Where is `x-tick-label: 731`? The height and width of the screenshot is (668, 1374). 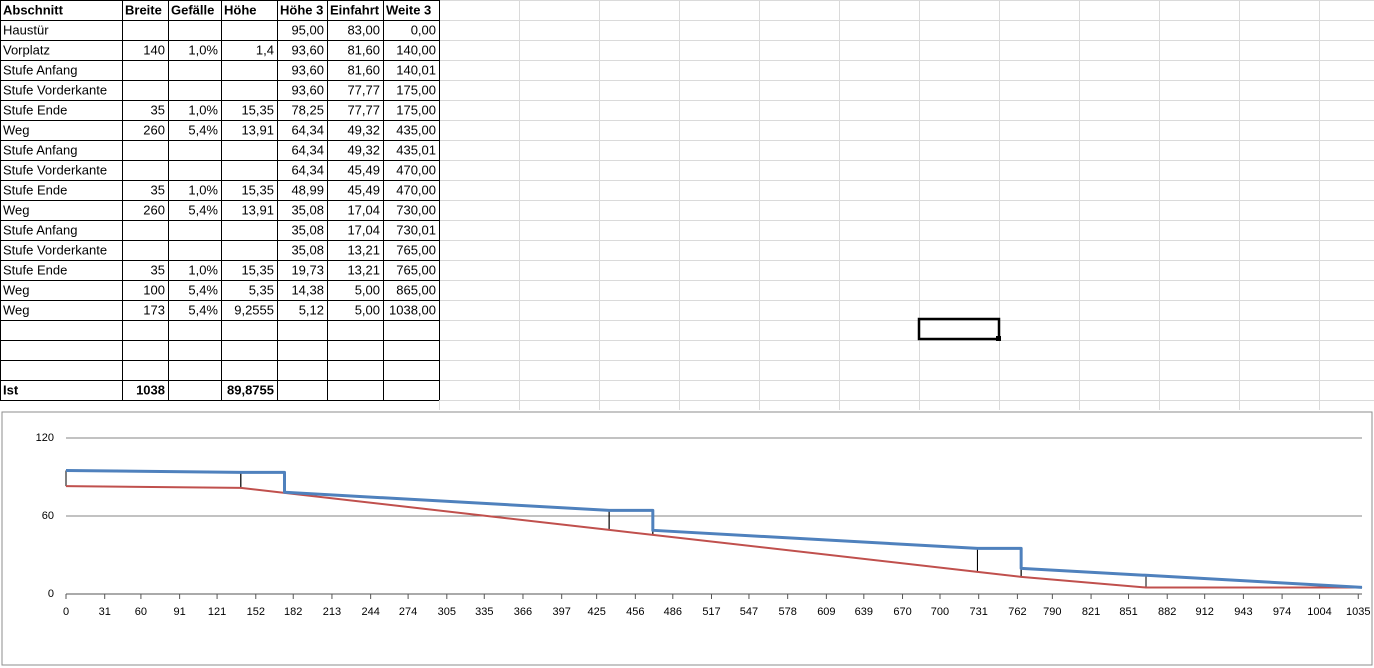
x-tick-label: 731 is located at coordinates (979, 612).